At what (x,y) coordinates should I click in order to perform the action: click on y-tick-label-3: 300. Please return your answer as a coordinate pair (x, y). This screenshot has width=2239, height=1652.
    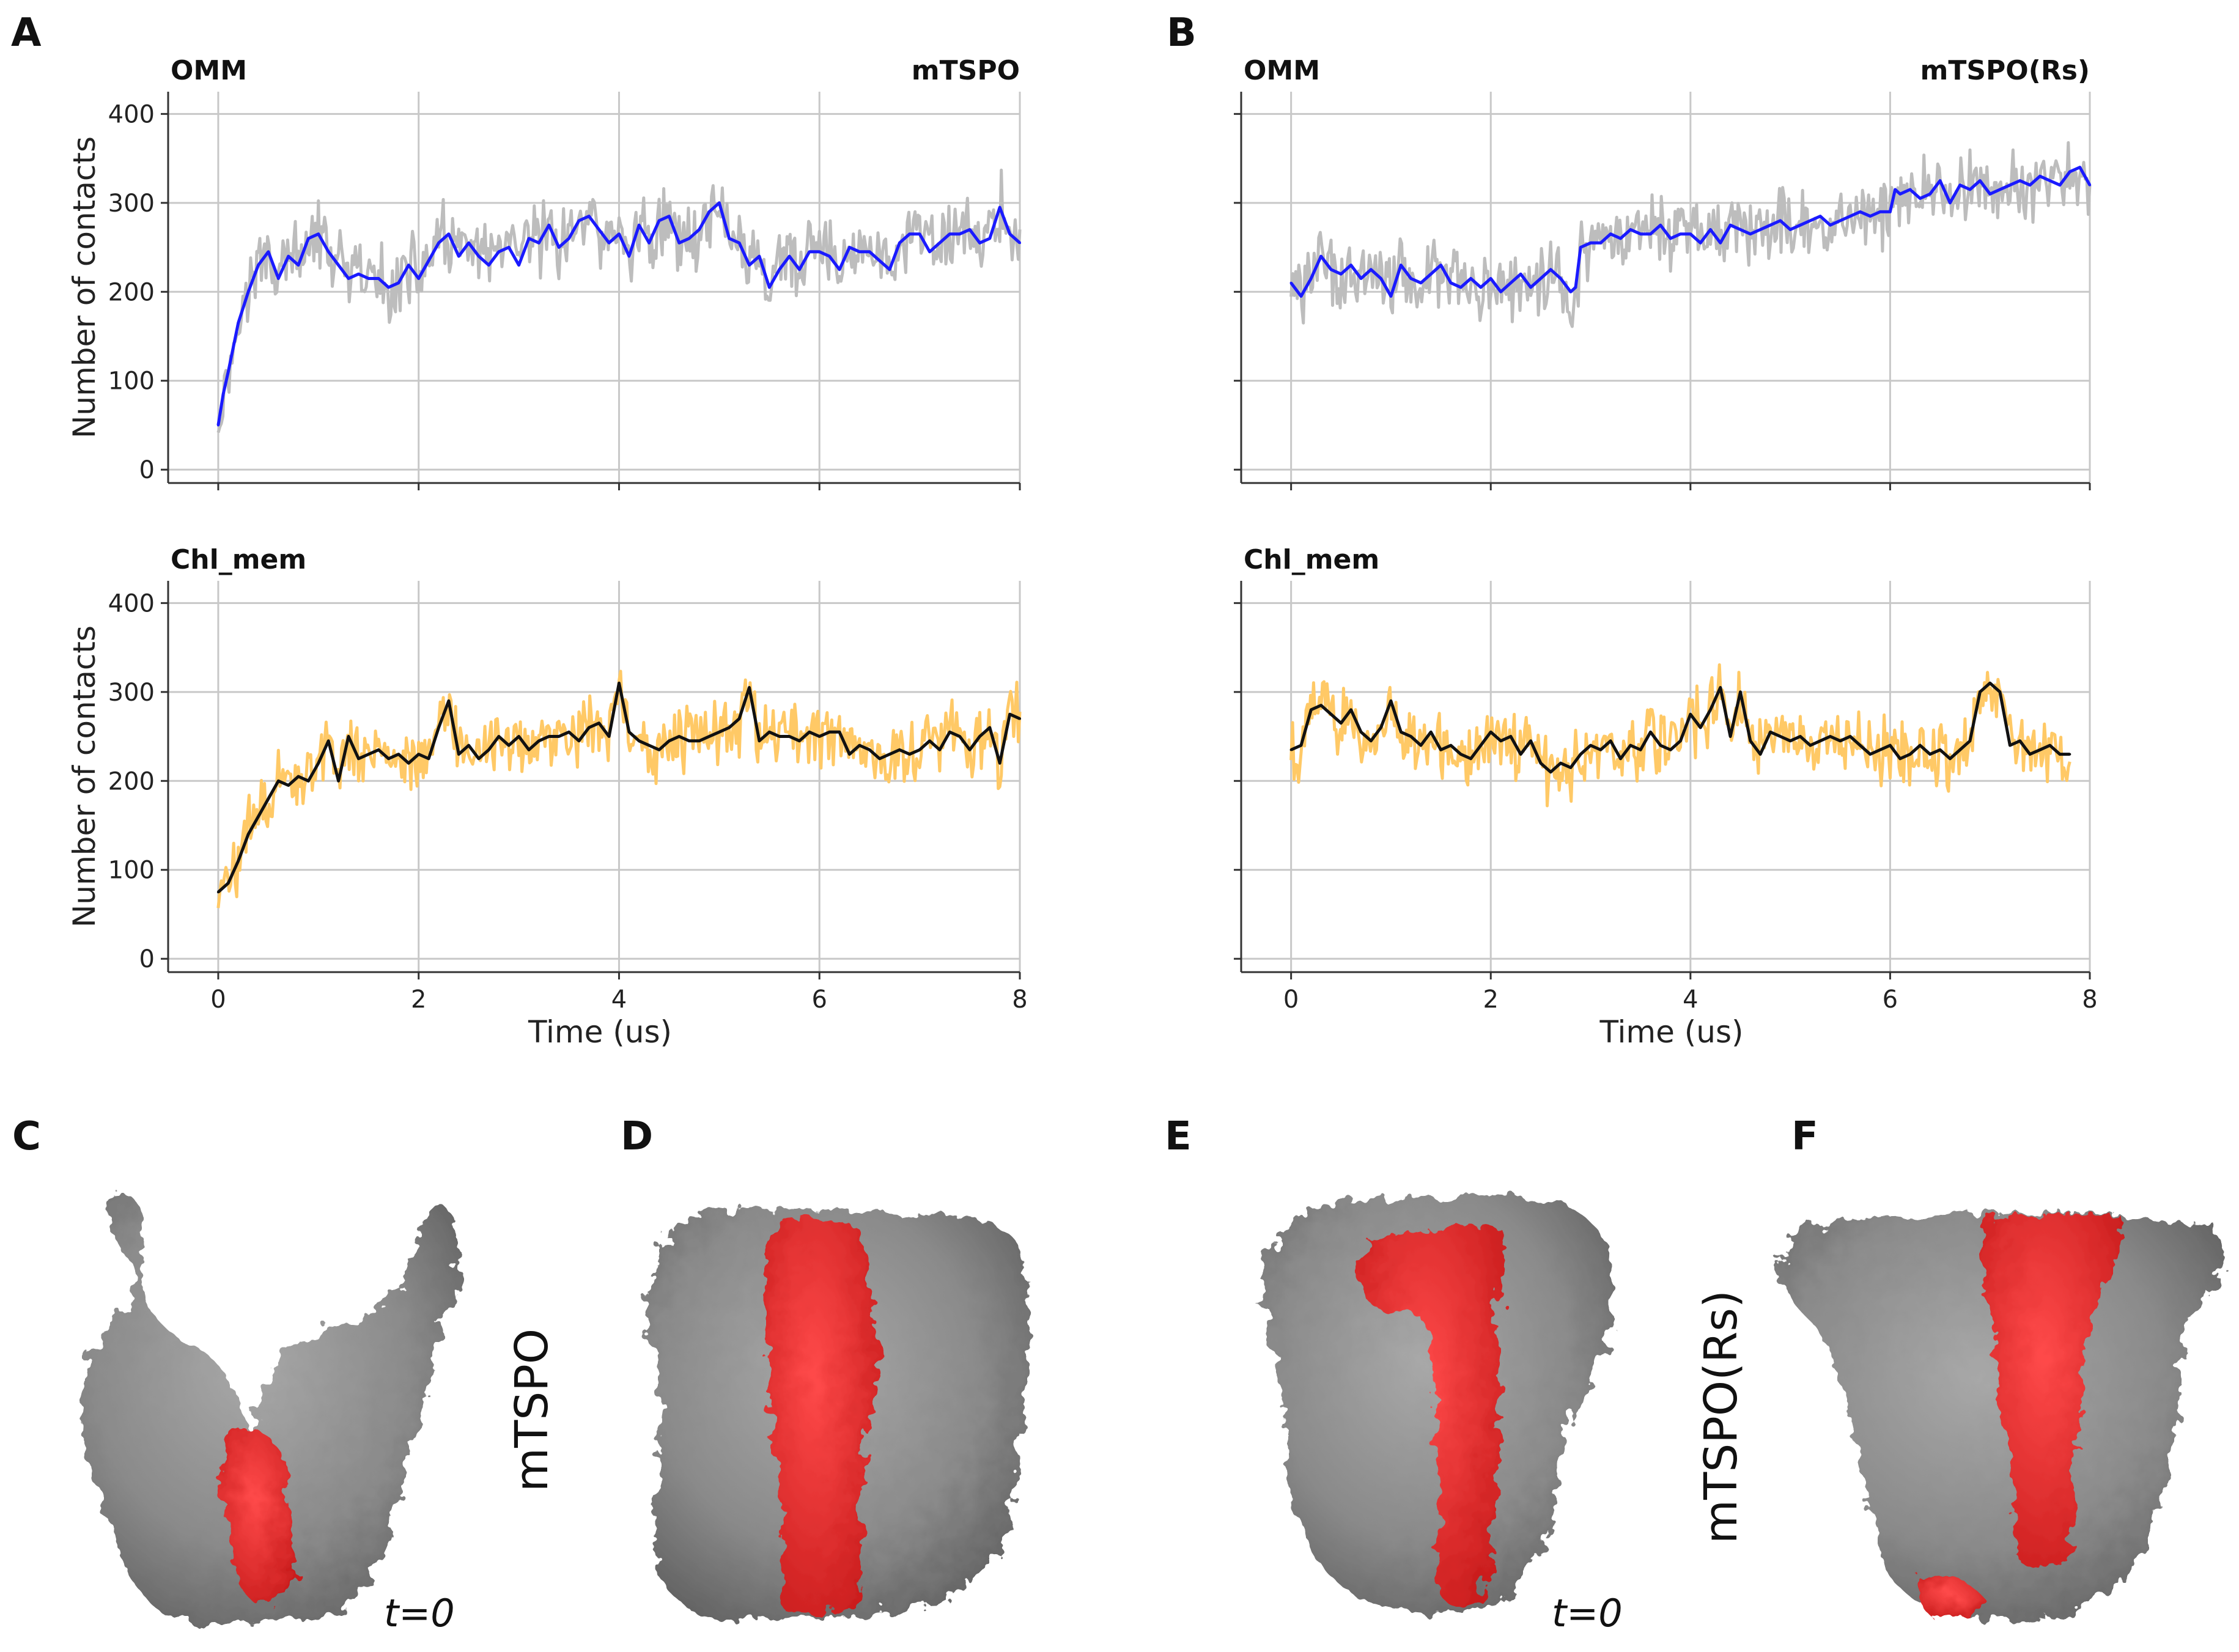
    Looking at the image, I should click on (131, 204).